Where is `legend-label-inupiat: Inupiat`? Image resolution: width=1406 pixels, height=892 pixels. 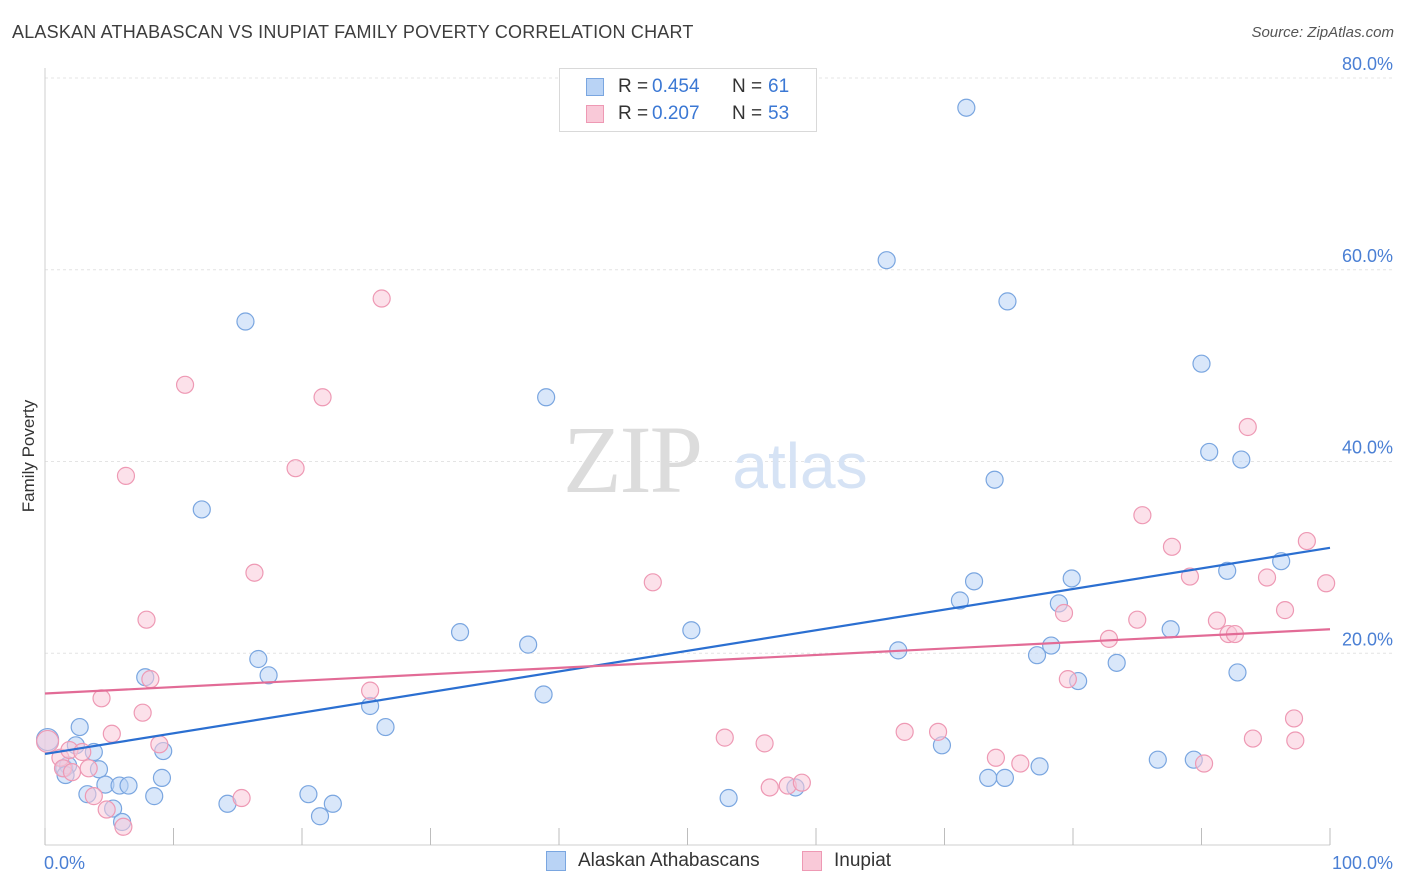
legend-label-inupiat: Inupiat is located at coordinates (863, 860).